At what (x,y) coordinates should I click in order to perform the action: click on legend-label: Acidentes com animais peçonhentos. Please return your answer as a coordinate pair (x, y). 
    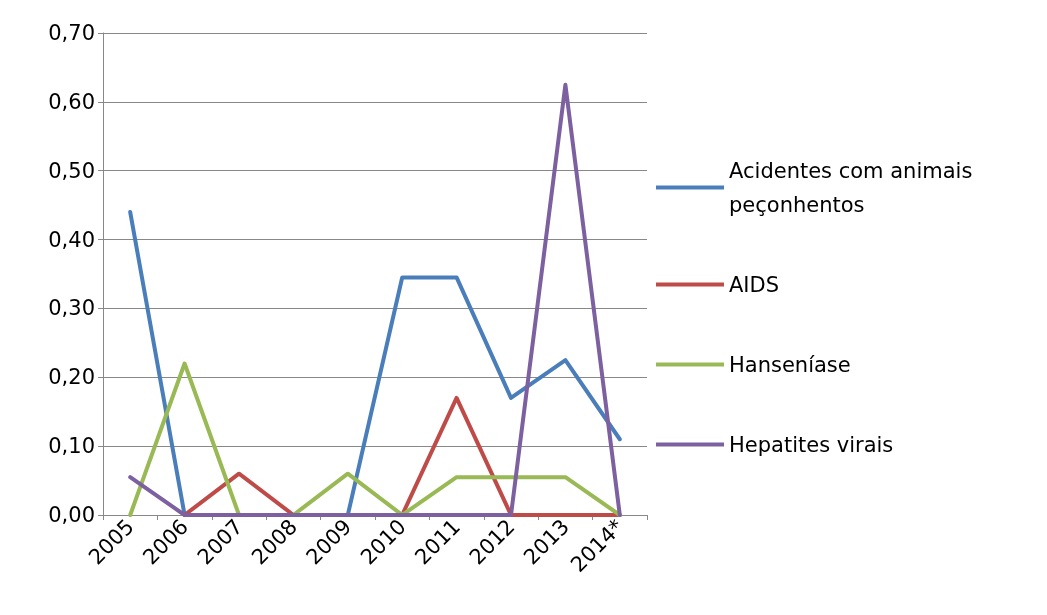
    Looking at the image, I should click on (854, 187).